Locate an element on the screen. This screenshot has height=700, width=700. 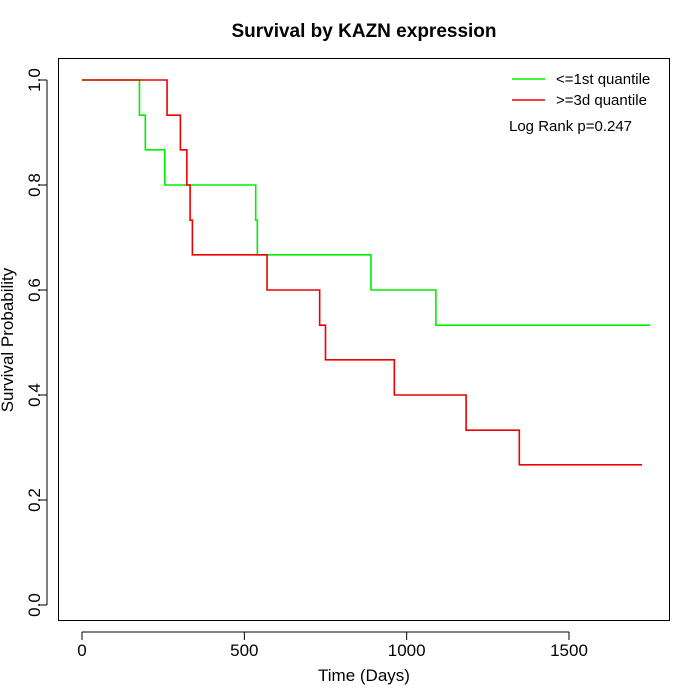
y-axis-label: Survival Probability is located at coordinates (8, 339).